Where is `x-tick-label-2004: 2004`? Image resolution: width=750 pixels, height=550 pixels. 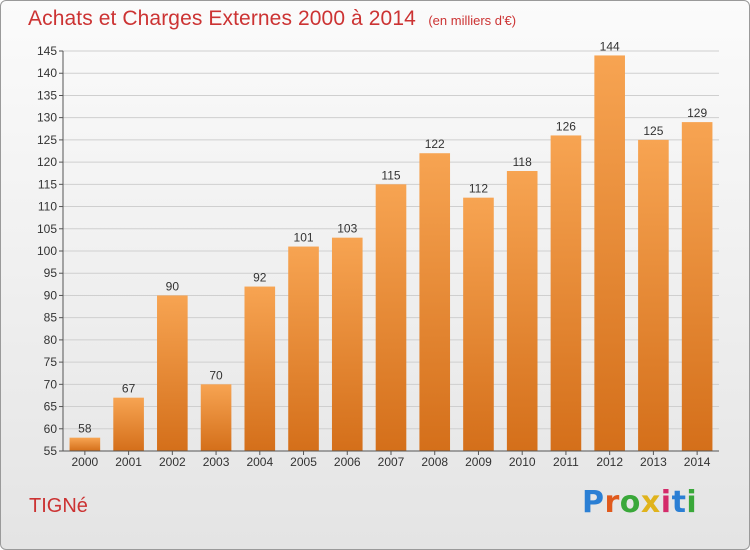 x-tick-label-2004: 2004 is located at coordinates (259, 462).